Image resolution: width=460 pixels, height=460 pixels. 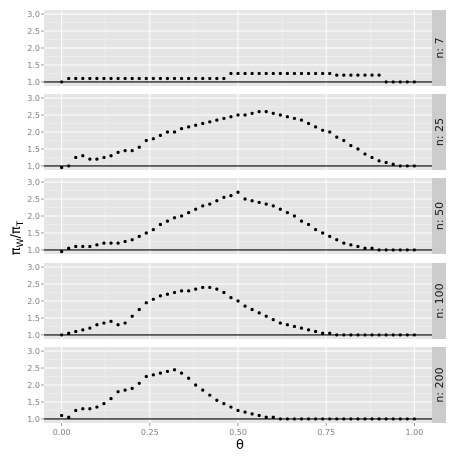 What do you see at coordinates (414, 432) in the screenshot?
I see `x-tick-label: 1.00` at bounding box center [414, 432].